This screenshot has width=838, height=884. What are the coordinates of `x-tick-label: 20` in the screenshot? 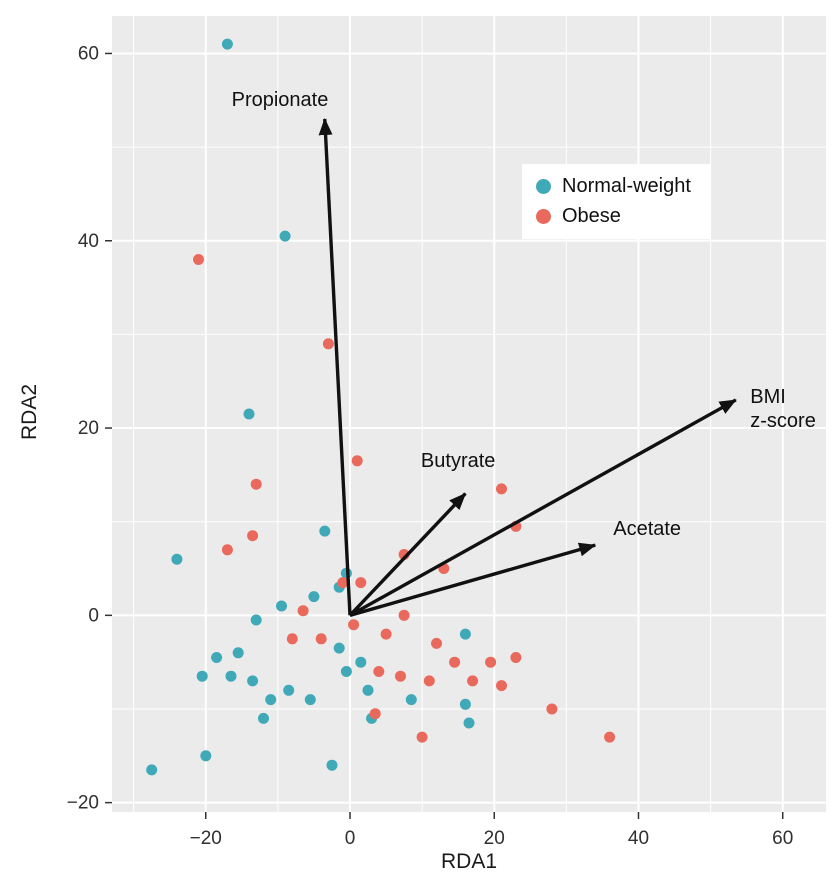 It's located at (494, 838).